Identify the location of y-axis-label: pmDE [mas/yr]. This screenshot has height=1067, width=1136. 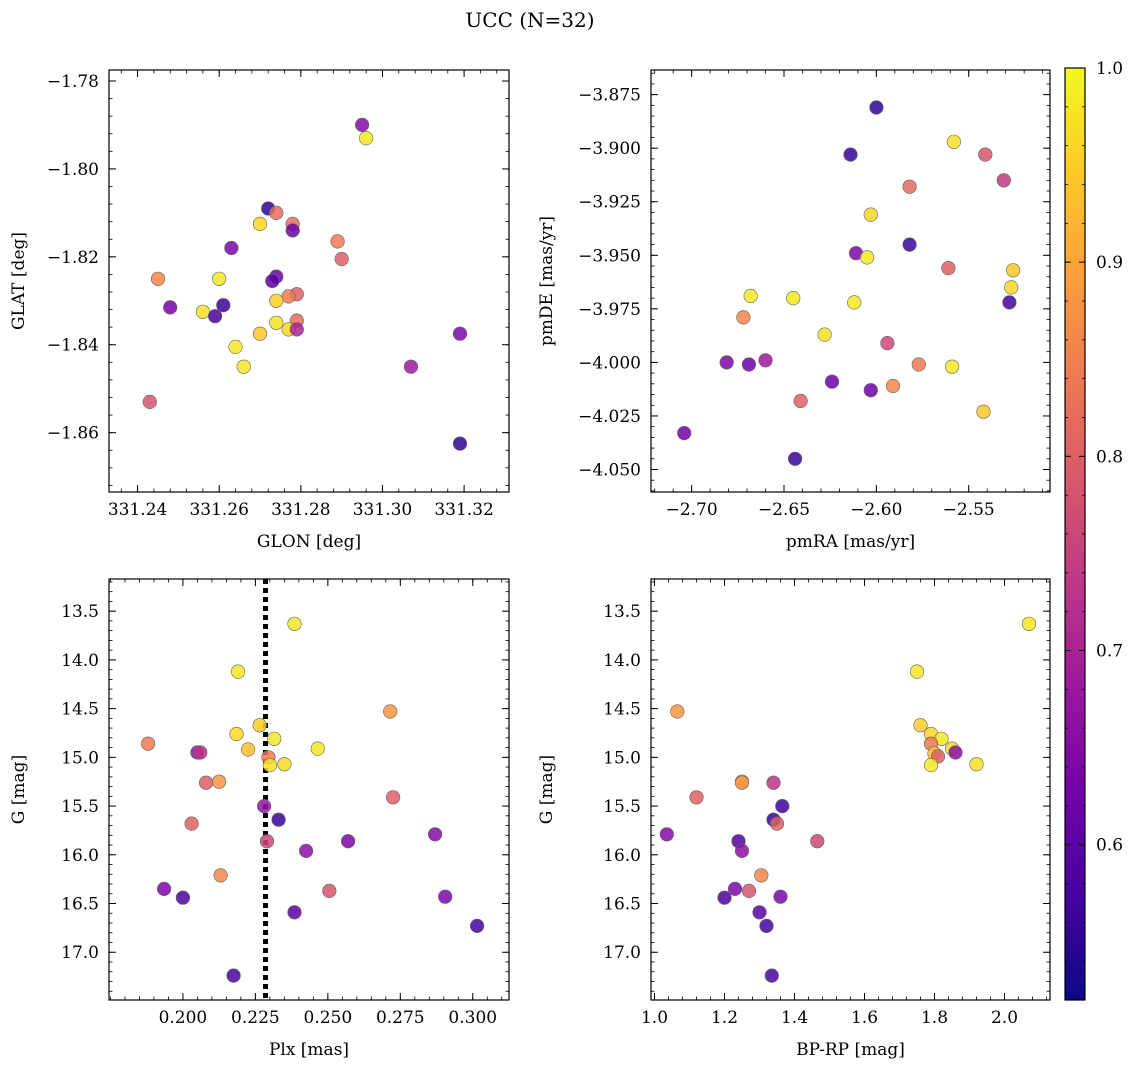
(547, 281).